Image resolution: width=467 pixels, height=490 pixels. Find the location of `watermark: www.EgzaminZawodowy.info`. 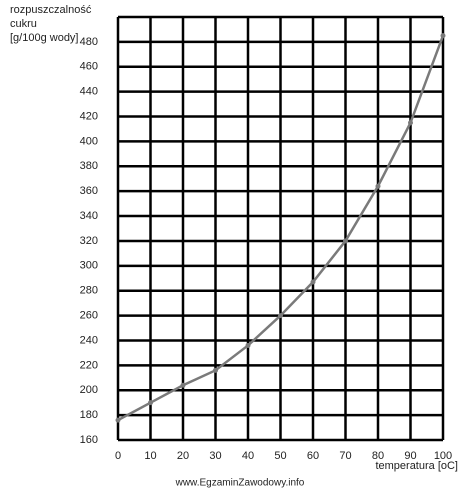

watermark: www.EgzaminZawodowy.info is located at coordinates (240, 483).